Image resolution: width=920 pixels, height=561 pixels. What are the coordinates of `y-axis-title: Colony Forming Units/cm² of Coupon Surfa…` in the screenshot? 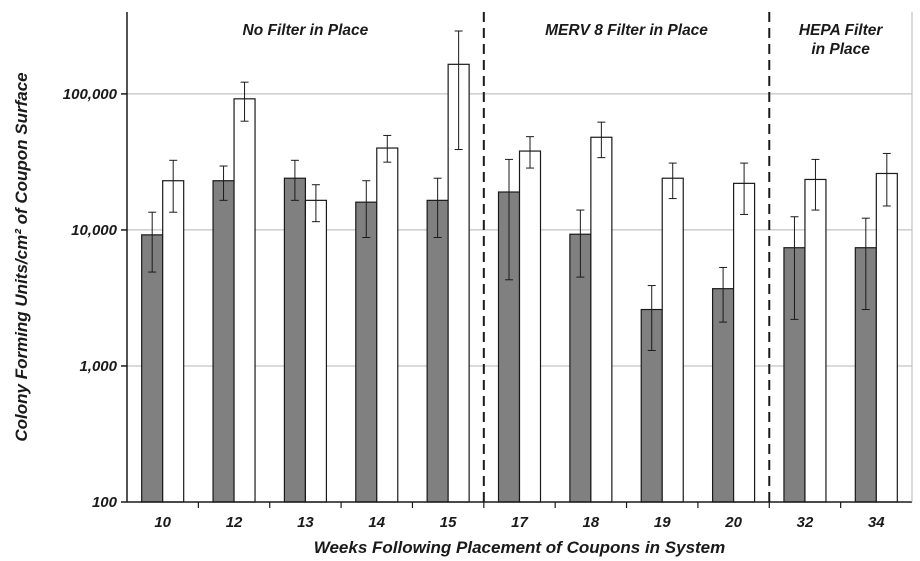 It's located at (21, 256).